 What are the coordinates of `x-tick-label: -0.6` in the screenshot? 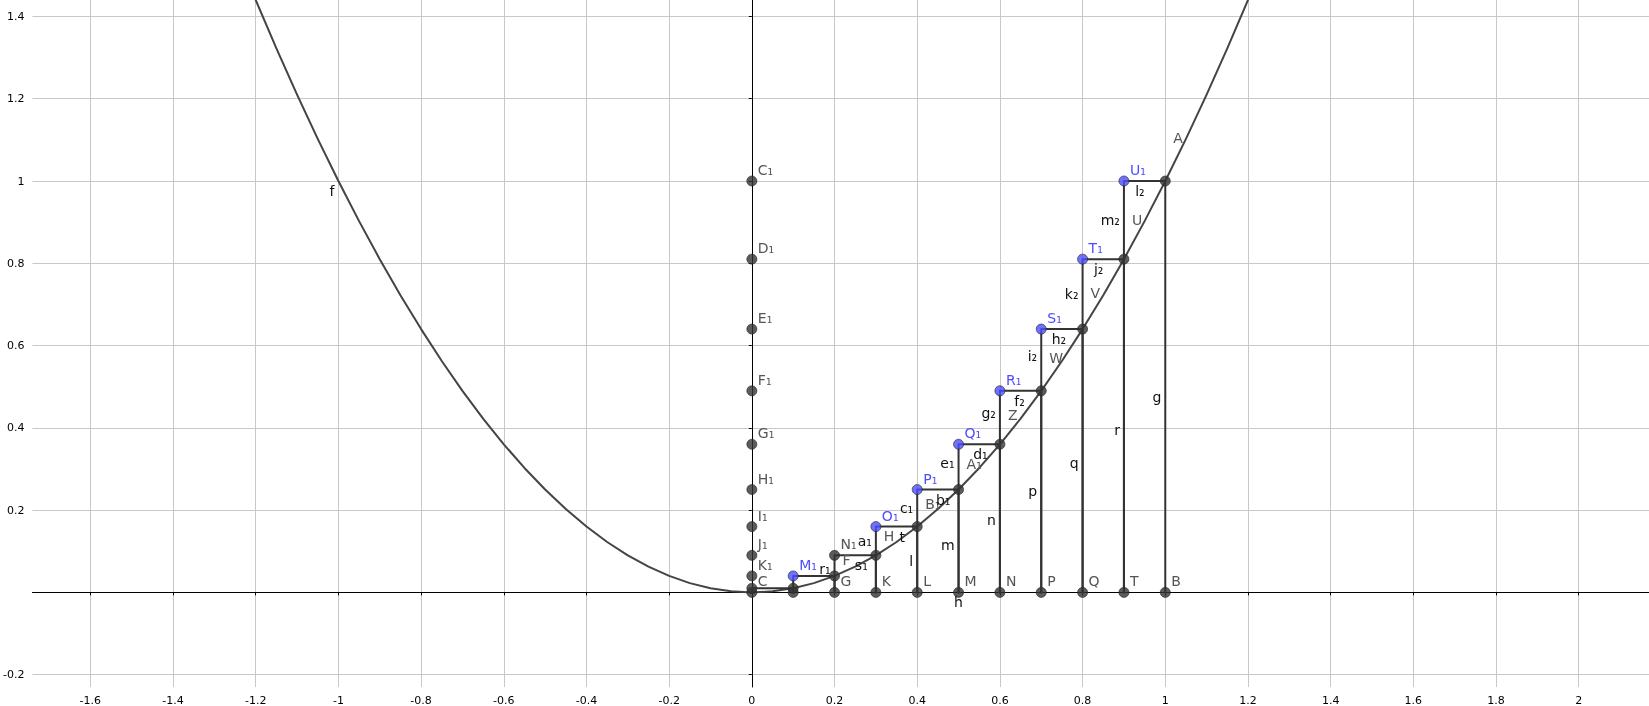 It's located at (504, 700).